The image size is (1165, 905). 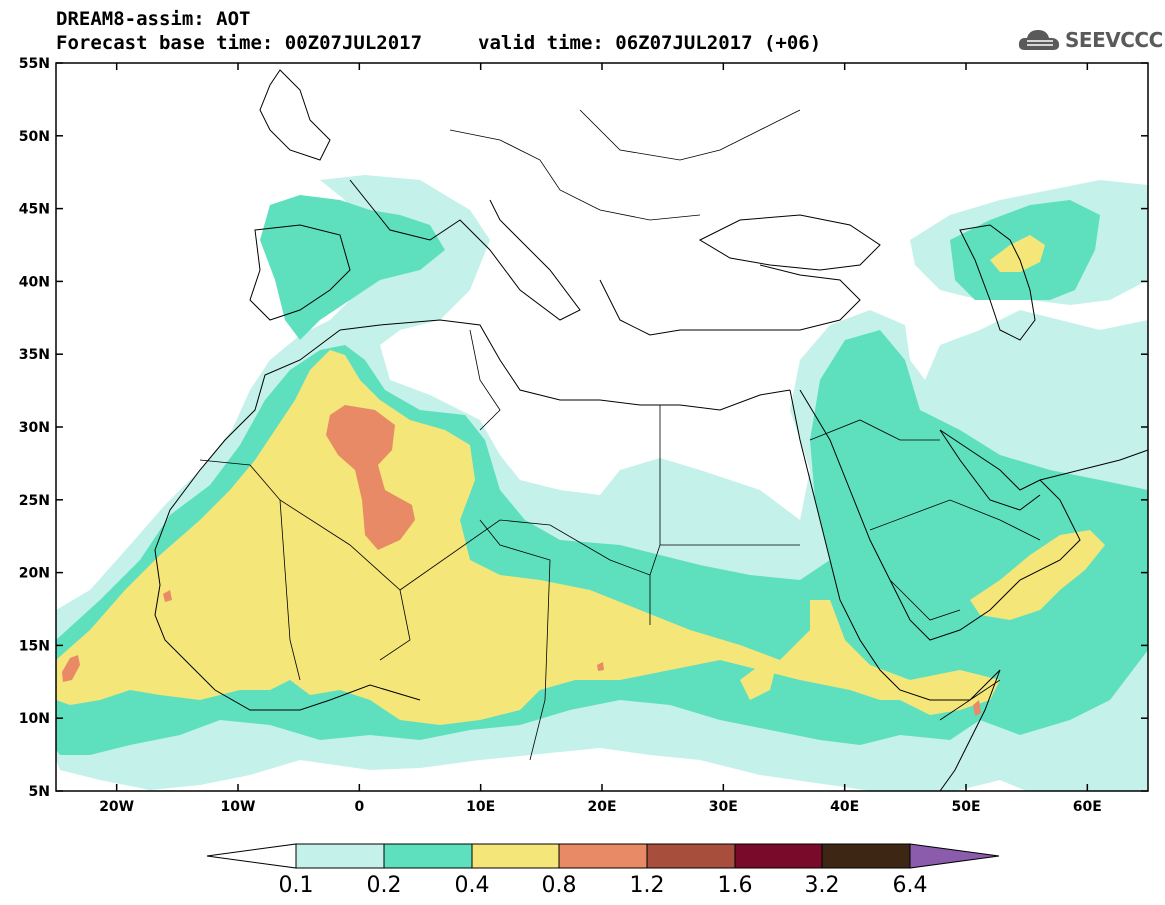 What do you see at coordinates (352, 267) in the screenshot?
I see `aot-band-0.2-iberia` at bounding box center [352, 267].